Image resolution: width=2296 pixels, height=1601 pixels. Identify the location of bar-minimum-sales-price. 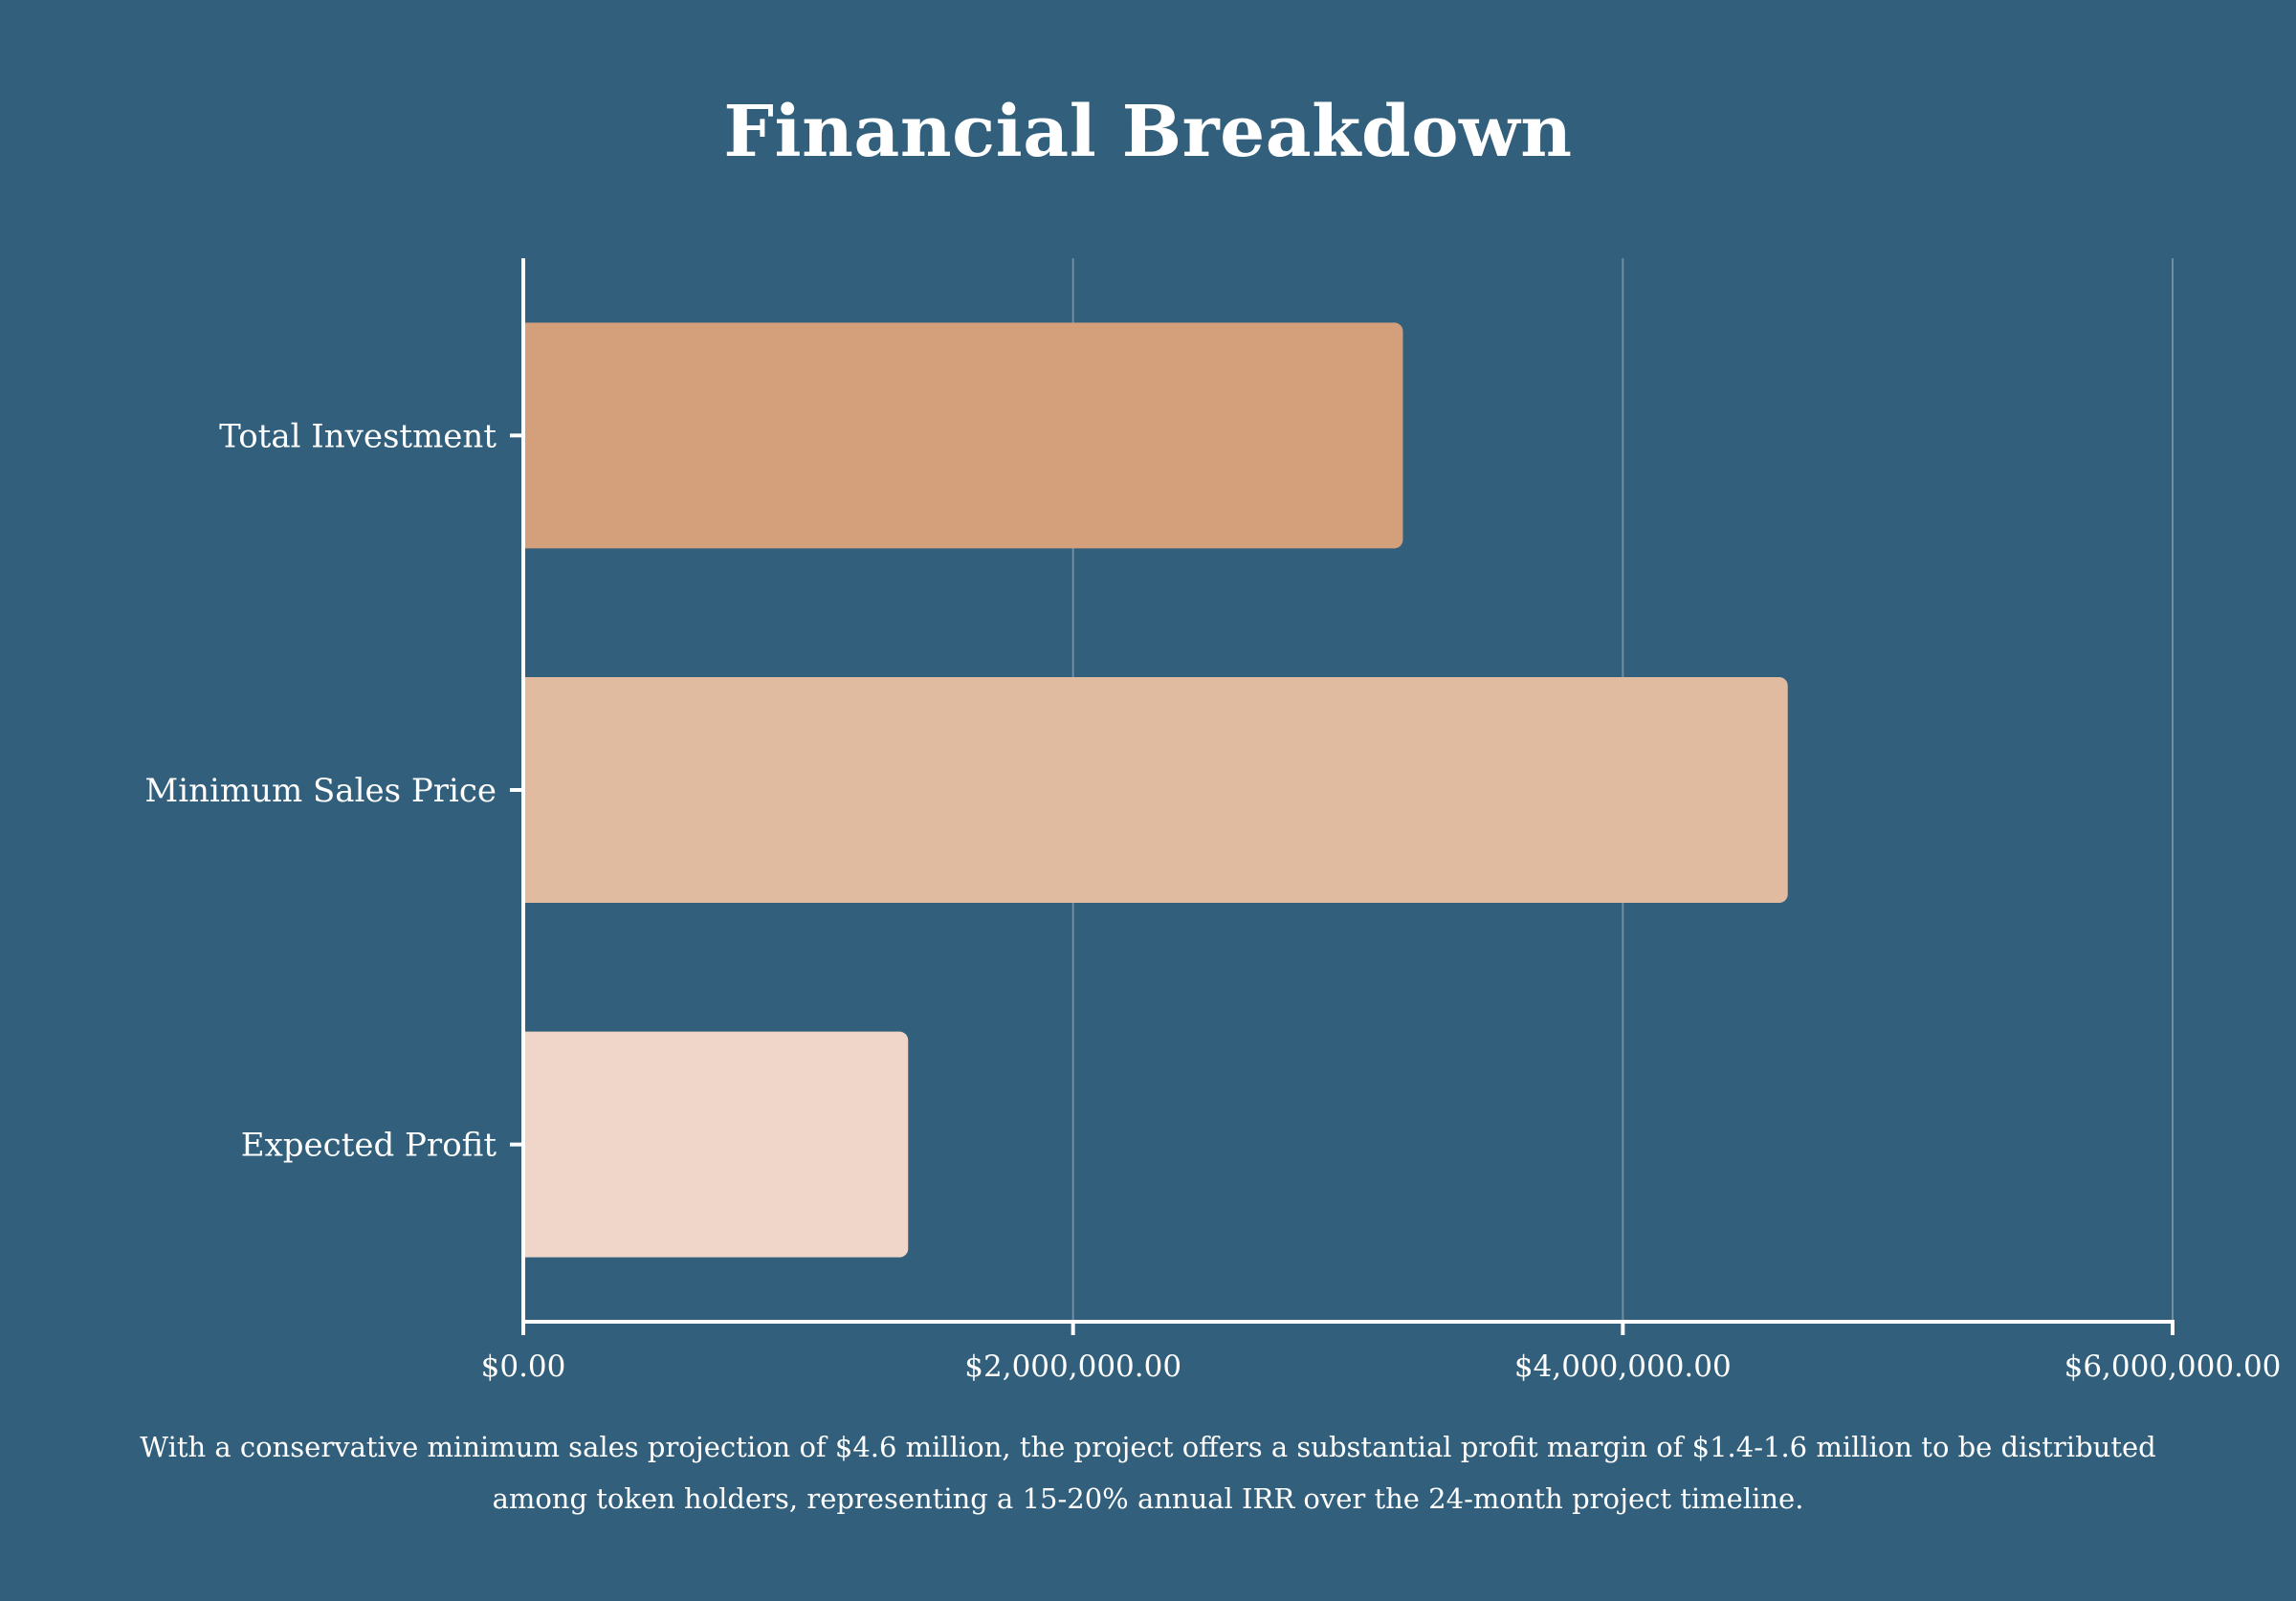
(1155, 790).